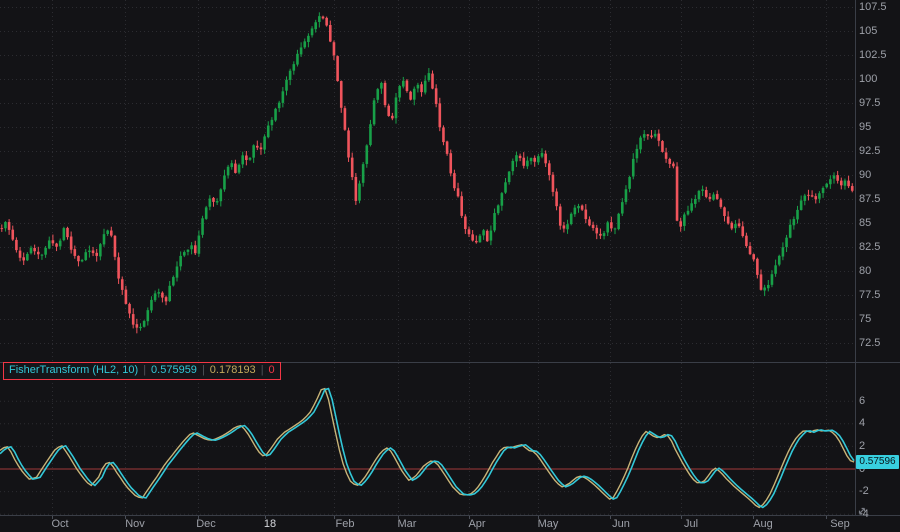  I want to click on fisher-tick-label: -2, so click(864, 491).